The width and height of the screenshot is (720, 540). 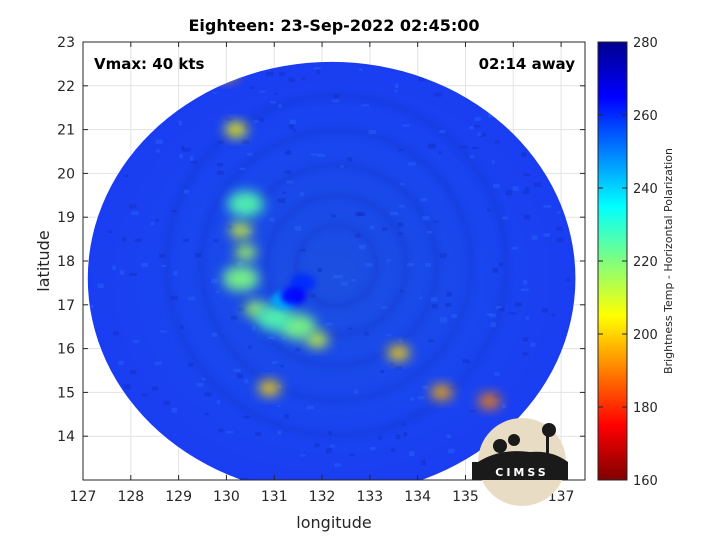 I want to click on y-tick-label: 20, so click(x=66, y=174).